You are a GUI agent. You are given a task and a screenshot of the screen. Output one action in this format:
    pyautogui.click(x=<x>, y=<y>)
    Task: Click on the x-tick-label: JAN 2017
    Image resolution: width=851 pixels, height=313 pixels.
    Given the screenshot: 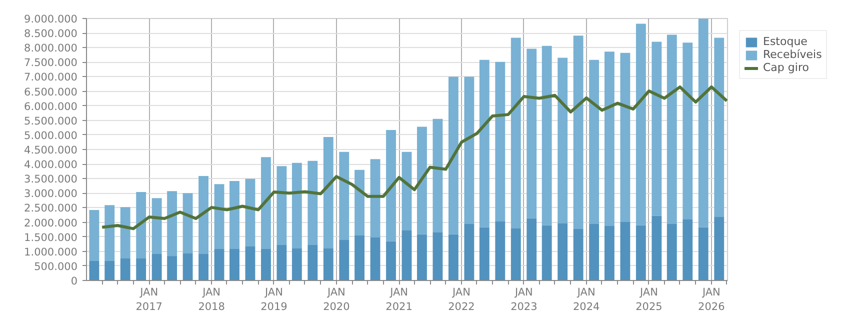 What is the action you would take?
    pyautogui.click(x=149, y=299)
    